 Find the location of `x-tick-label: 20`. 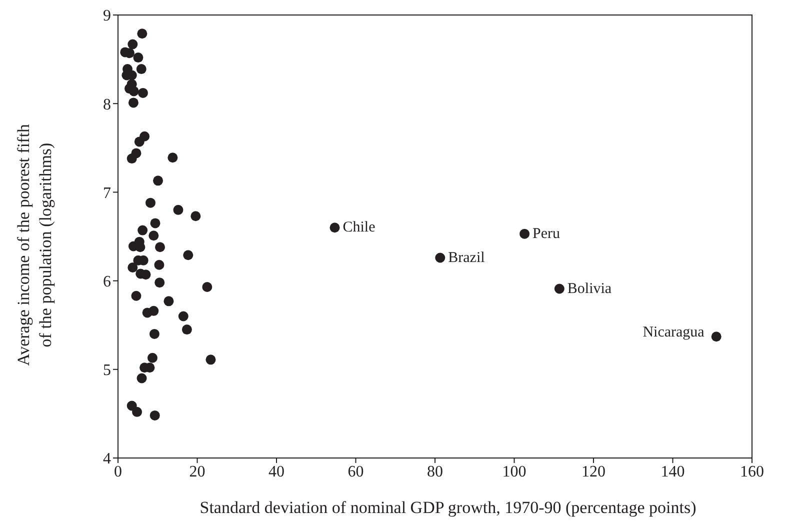

x-tick-label: 20 is located at coordinates (197, 471).